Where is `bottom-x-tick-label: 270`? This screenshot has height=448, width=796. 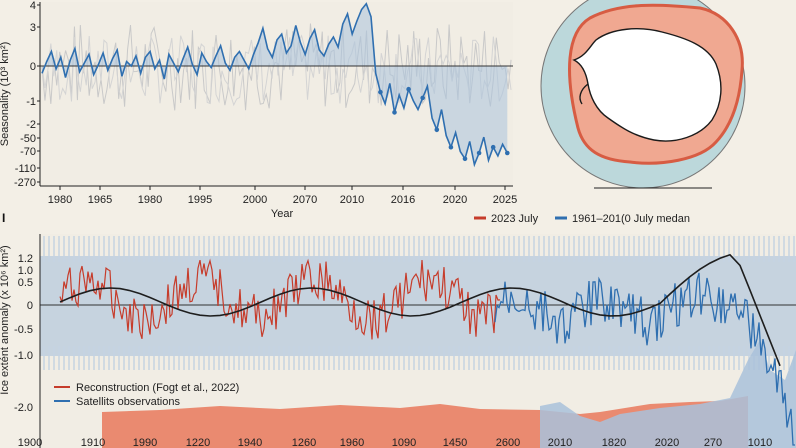
bottom-x-tick-label: 270 is located at coordinates (713, 442).